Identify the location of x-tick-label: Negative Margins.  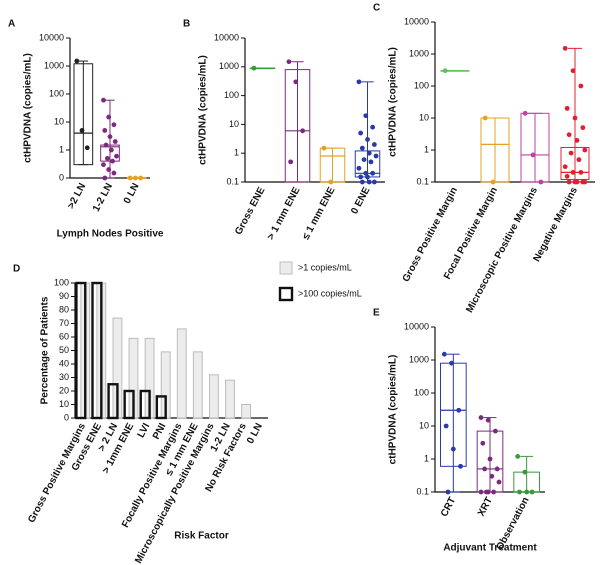
(555, 224).